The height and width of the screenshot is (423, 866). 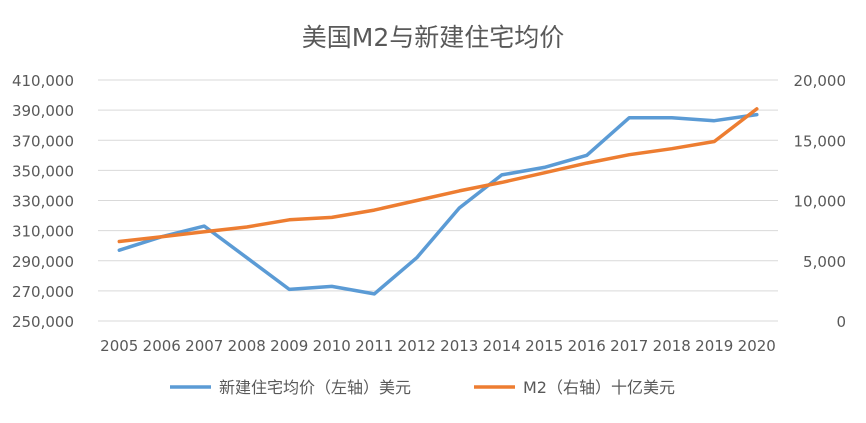 I want to click on chart-title: 美国M2与新建住宅均价, so click(x=433, y=37).